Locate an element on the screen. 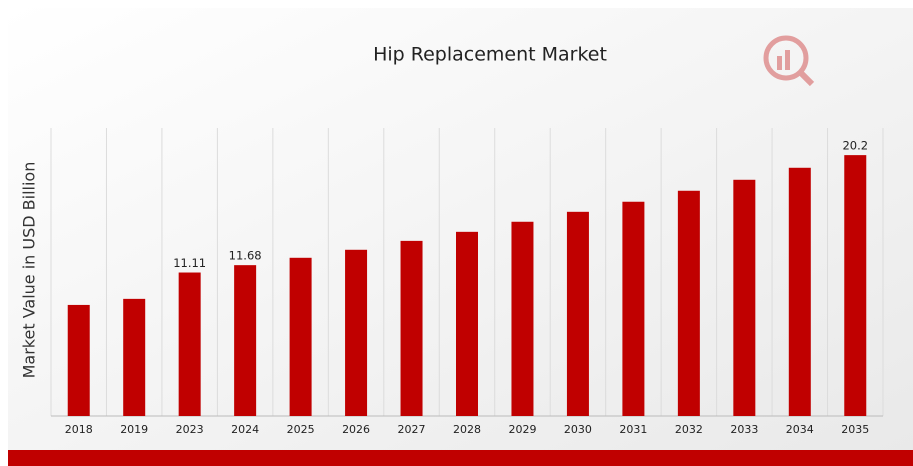 This screenshot has width=913, height=466. logo is located at coordinates (789, 61).